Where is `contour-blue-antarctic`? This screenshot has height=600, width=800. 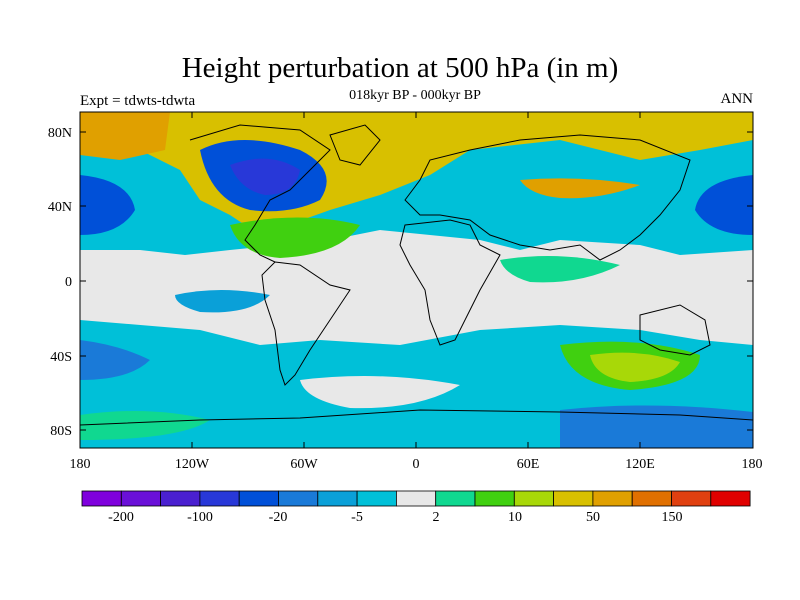
contour-blue-antarctic is located at coordinates (656, 426).